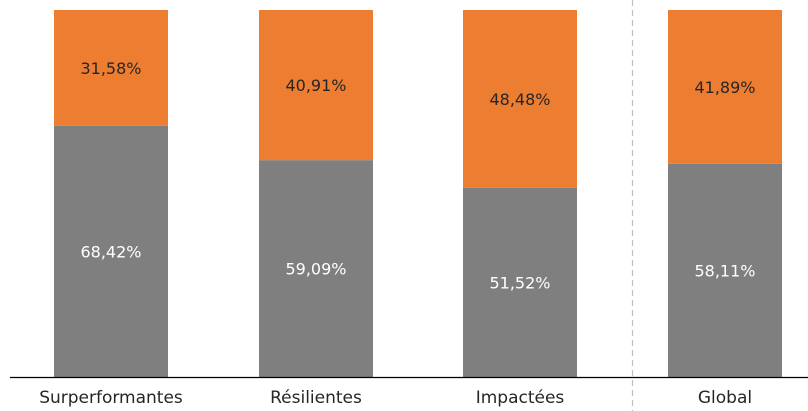 This screenshot has width=808, height=411. I want to click on data-label: 31,58%, so click(110, 68).